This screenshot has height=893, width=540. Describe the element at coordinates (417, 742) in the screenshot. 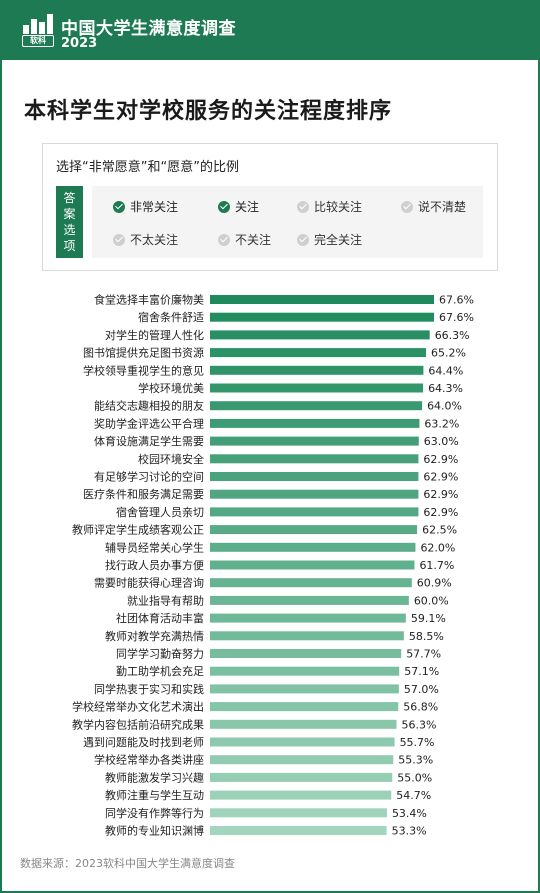

I see `value-label: 55.7%` at that location.